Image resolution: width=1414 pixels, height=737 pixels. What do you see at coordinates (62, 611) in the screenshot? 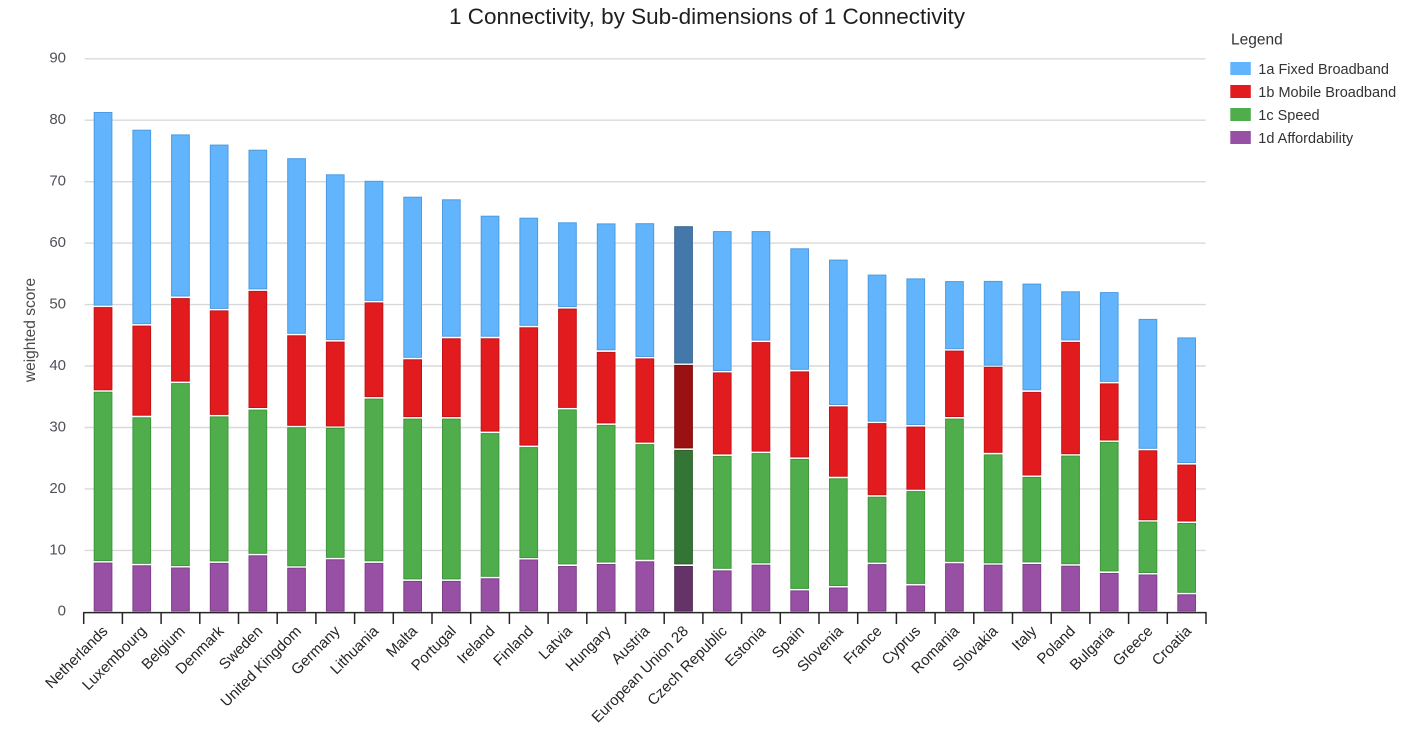
I see `svg-text: 0` at bounding box center [62, 611].